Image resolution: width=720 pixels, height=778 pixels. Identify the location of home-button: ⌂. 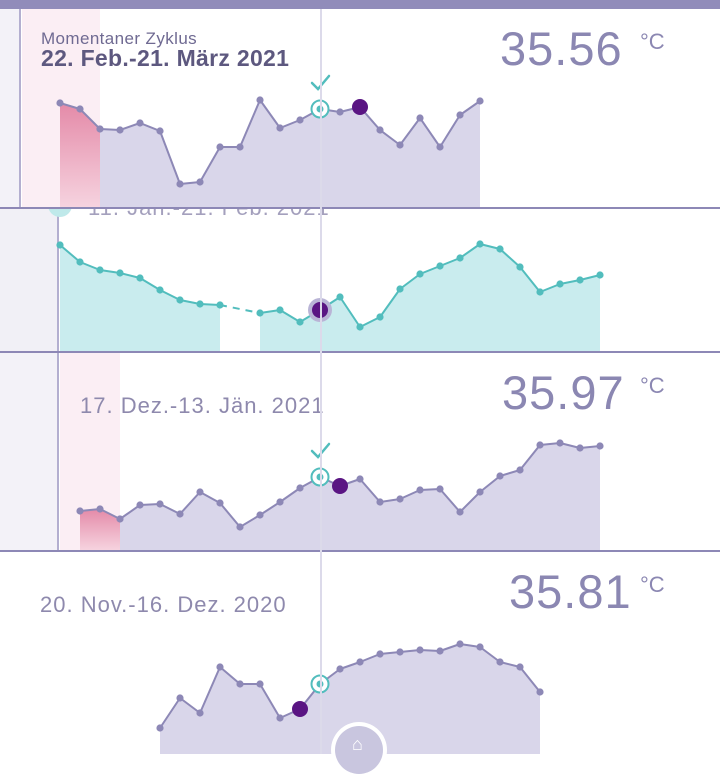
(359, 750).